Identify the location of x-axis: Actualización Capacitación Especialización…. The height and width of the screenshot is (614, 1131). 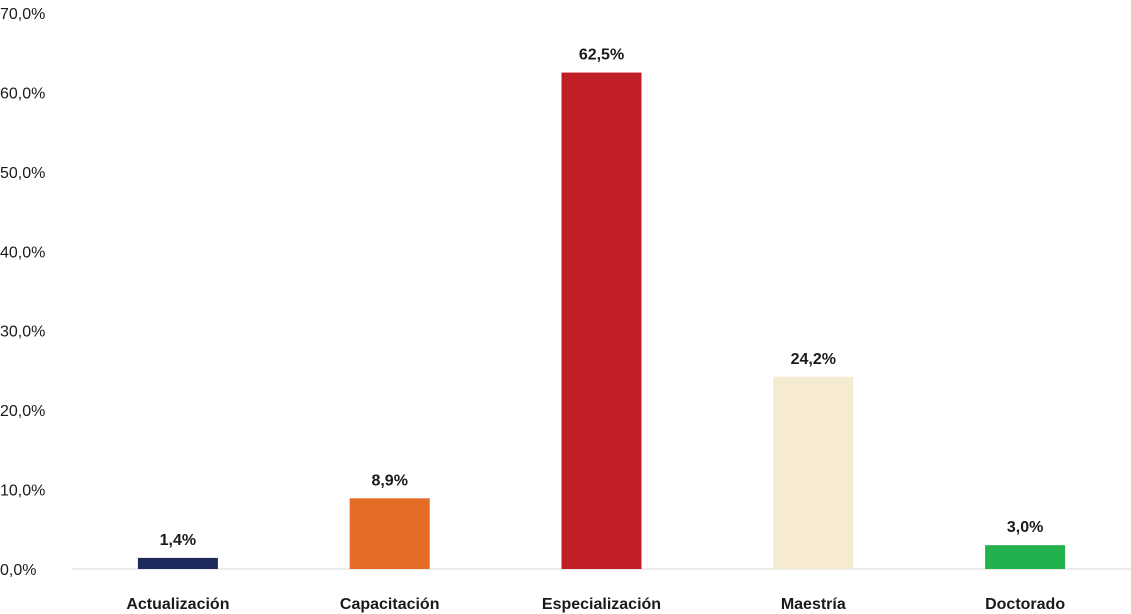
(595, 604).